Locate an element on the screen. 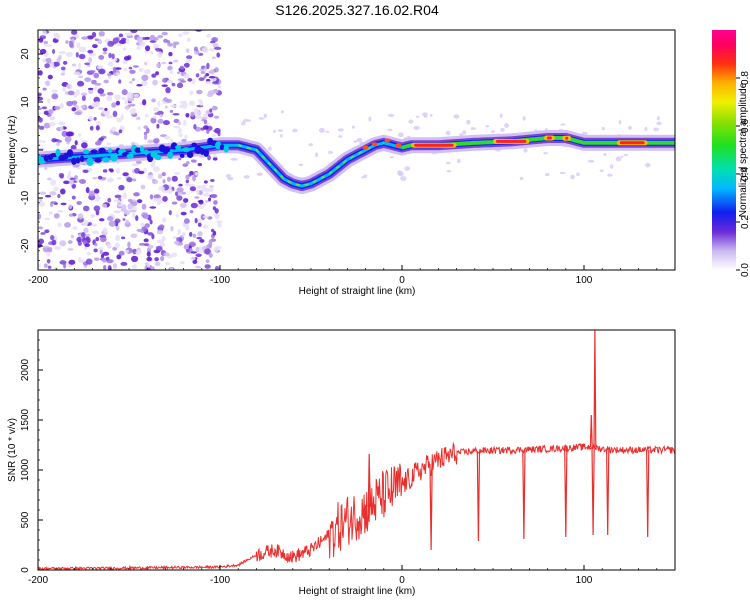  spectrogram-y-tick-label: 20 is located at coordinates (25, 54).